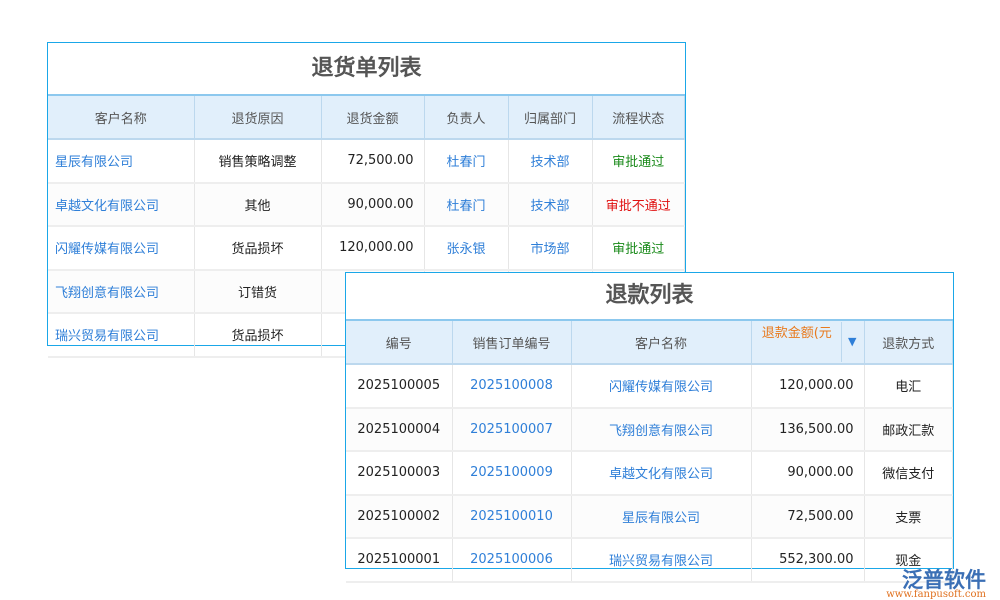  I want to click on sales-order-link: 2025100008, so click(512, 386).